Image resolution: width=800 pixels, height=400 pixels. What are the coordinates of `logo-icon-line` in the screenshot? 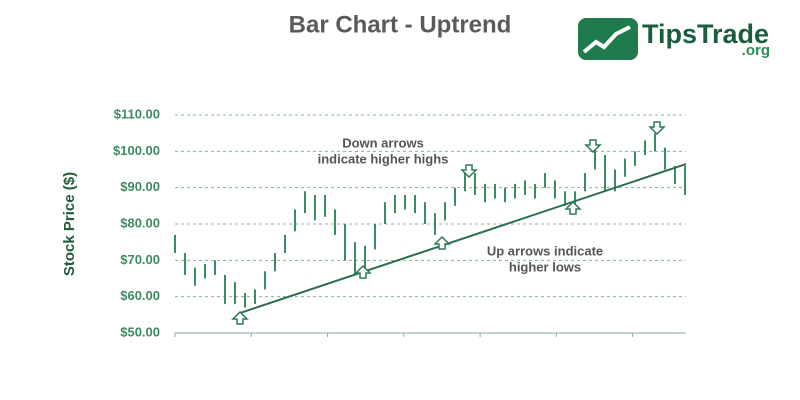 It's located at (606, 39).